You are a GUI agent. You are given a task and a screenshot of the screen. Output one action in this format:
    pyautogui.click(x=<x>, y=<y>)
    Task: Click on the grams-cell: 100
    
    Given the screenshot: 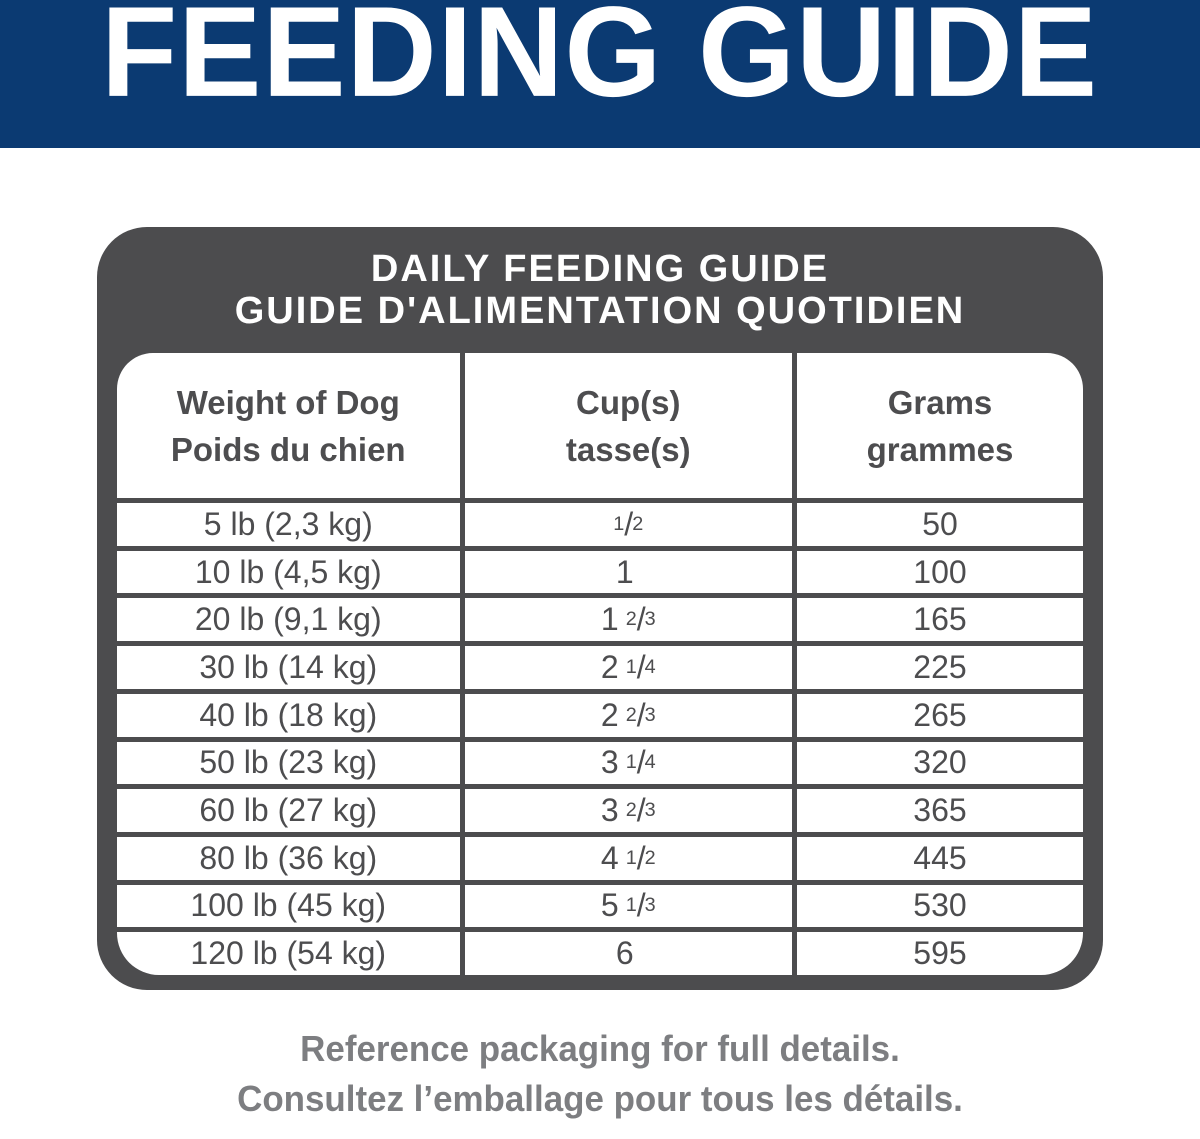 What is the action you would take?
    pyautogui.click(x=940, y=572)
    